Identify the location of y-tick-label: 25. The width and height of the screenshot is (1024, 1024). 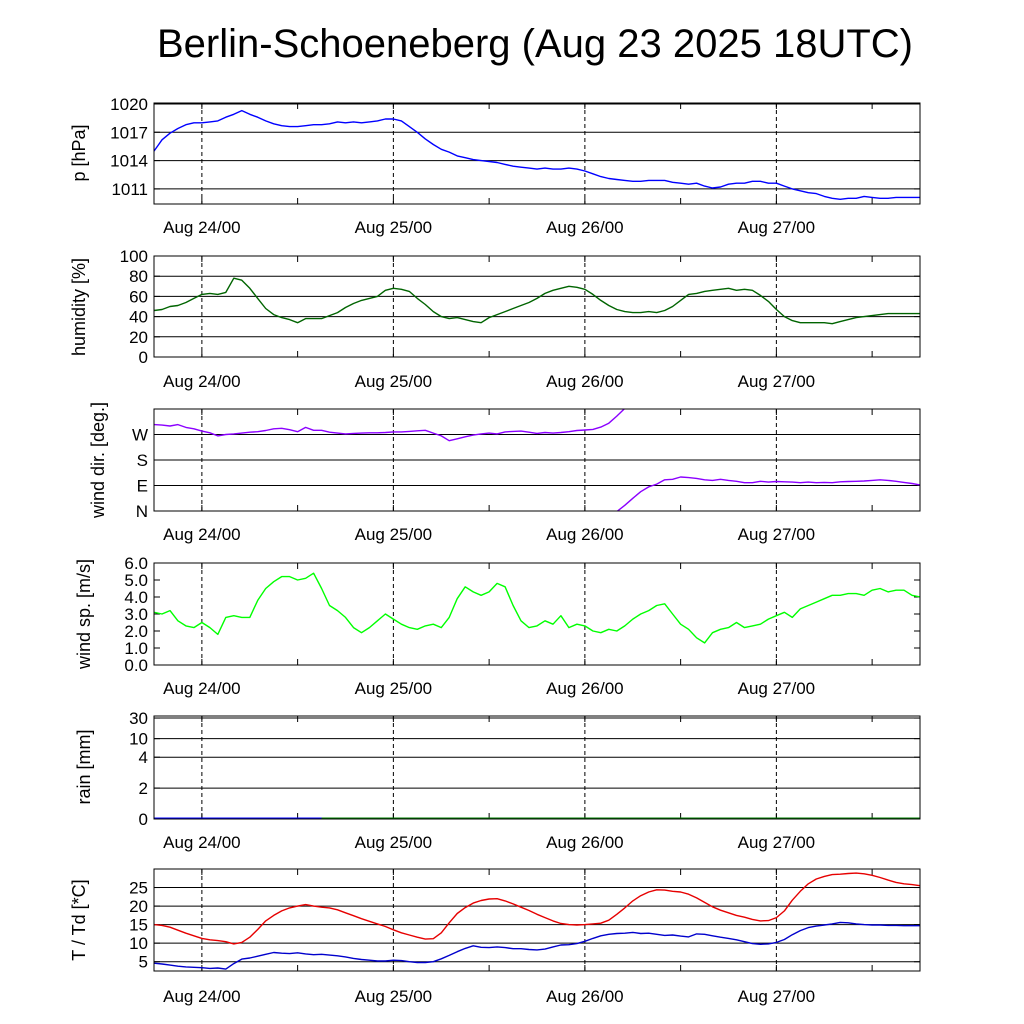
(138, 888).